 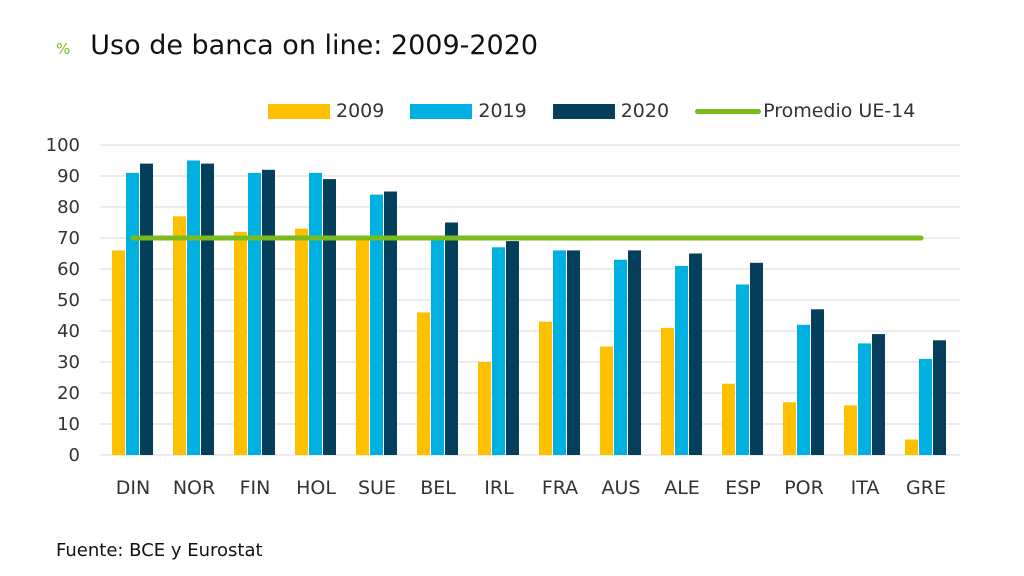 I want to click on y-tick-label: 40, so click(x=68, y=331).